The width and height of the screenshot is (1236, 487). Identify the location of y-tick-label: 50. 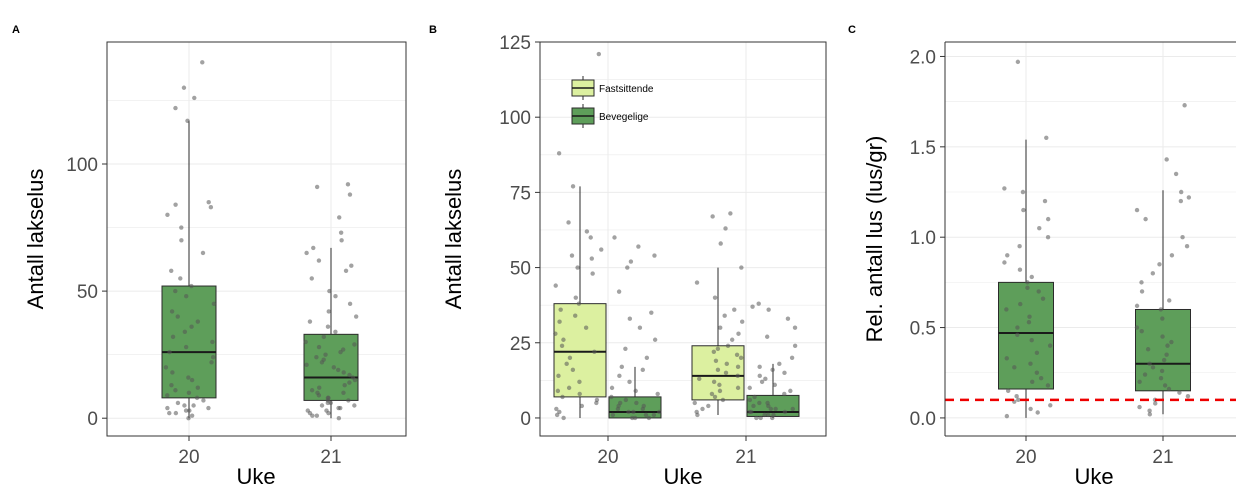
(520, 269).